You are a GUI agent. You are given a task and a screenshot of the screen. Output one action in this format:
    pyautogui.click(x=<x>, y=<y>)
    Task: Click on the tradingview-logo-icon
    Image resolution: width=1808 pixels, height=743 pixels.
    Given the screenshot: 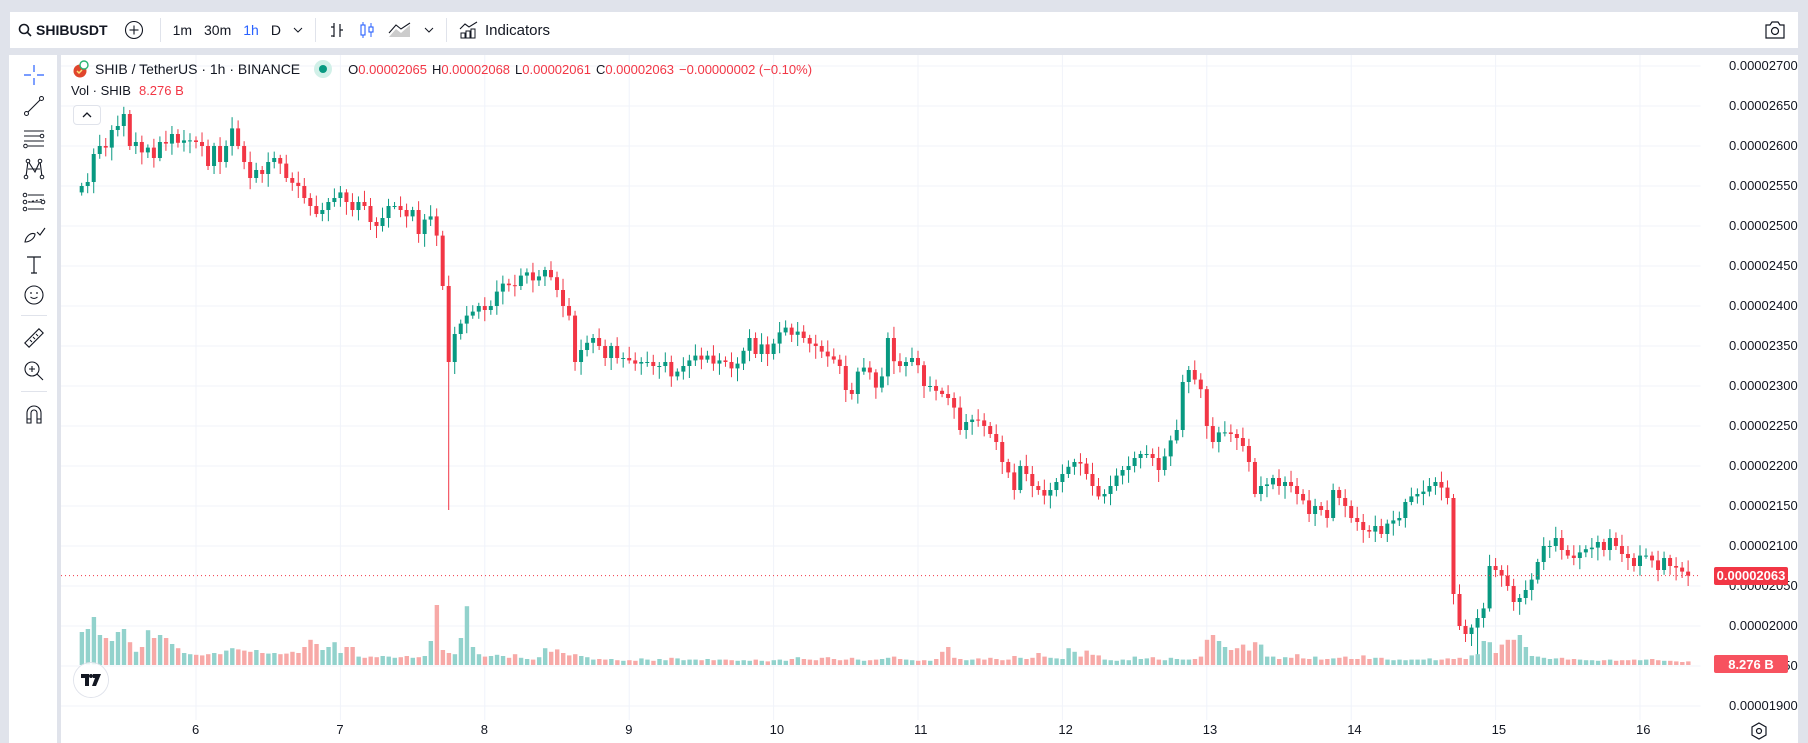 What is the action you would take?
    pyautogui.click(x=91, y=680)
    